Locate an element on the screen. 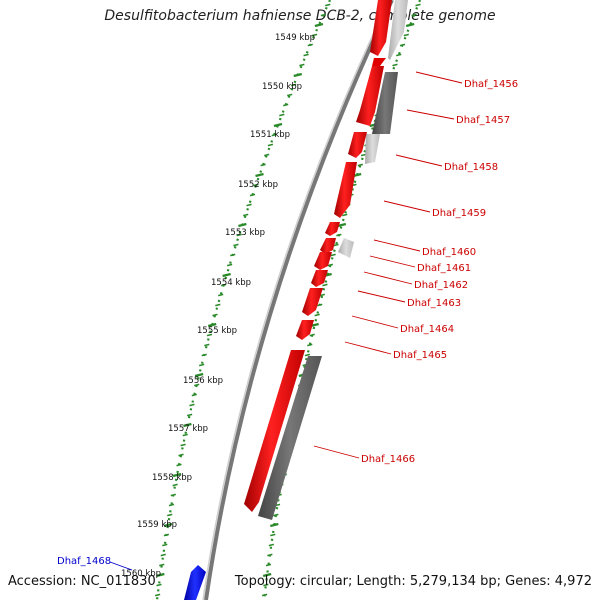 This screenshot has width=600, height=600. gene-label-1458: Dhaf_1458 is located at coordinates (471, 167).